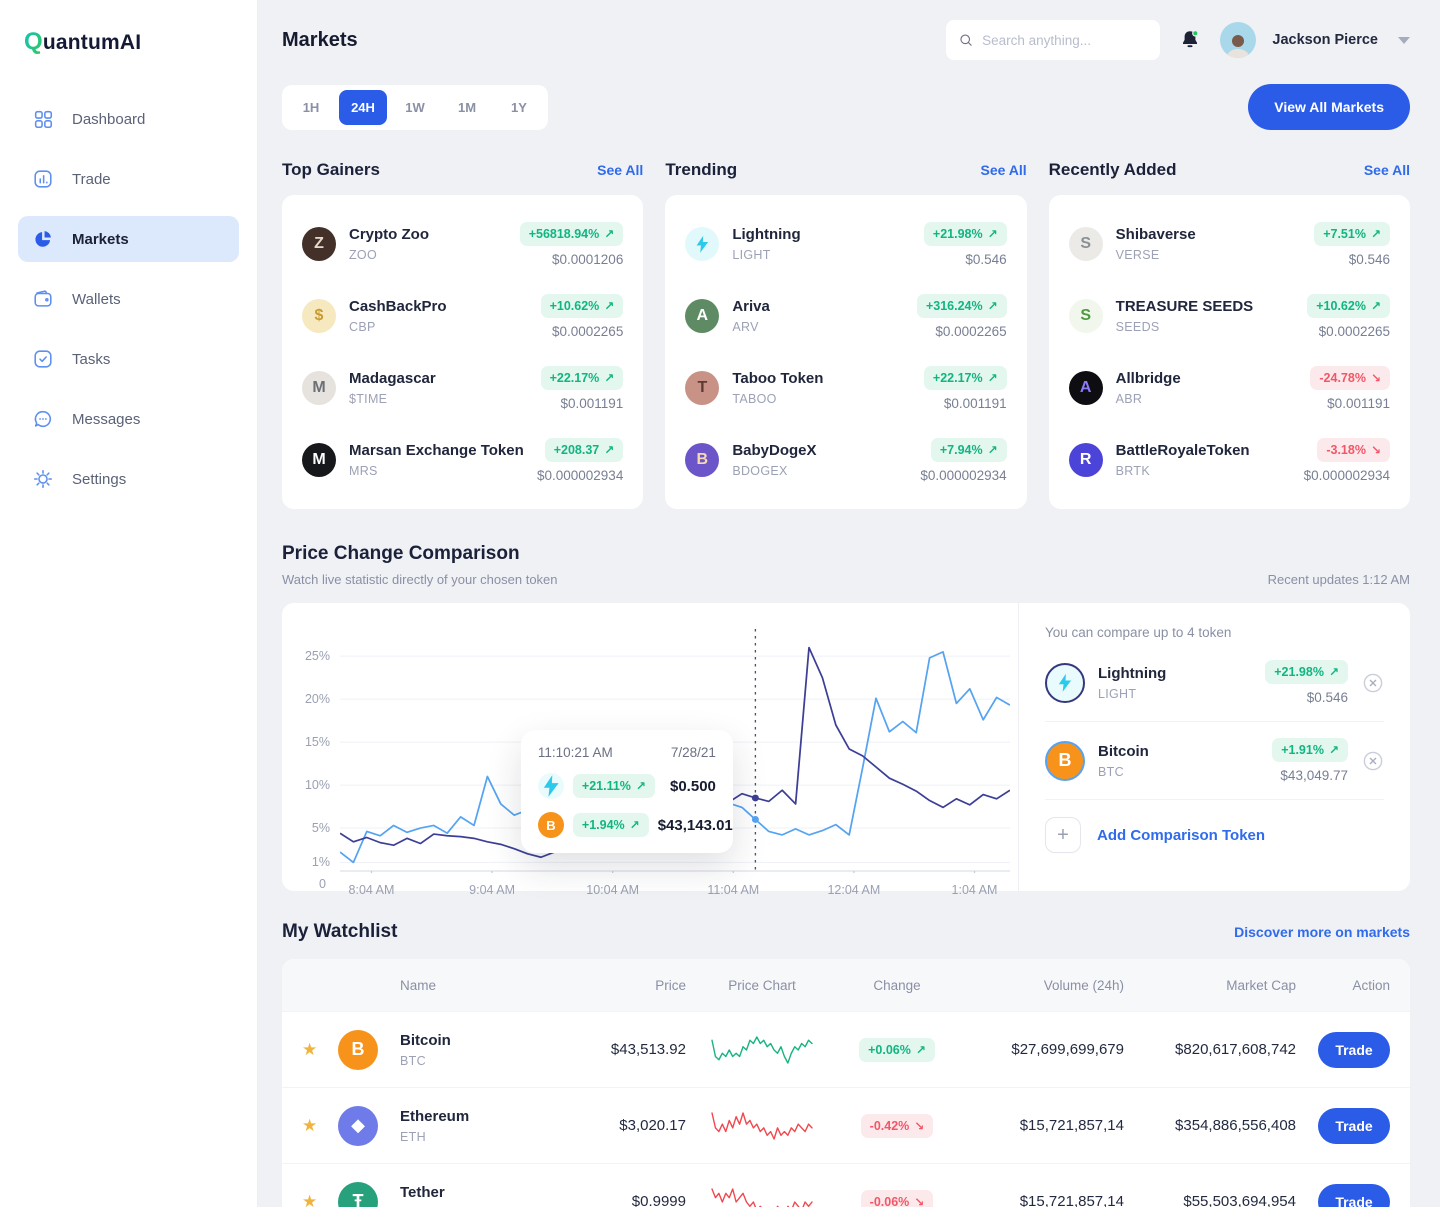 The width and height of the screenshot is (1440, 1207). Describe the element at coordinates (702, 244) in the screenshot. I see `token-icon` at that location.